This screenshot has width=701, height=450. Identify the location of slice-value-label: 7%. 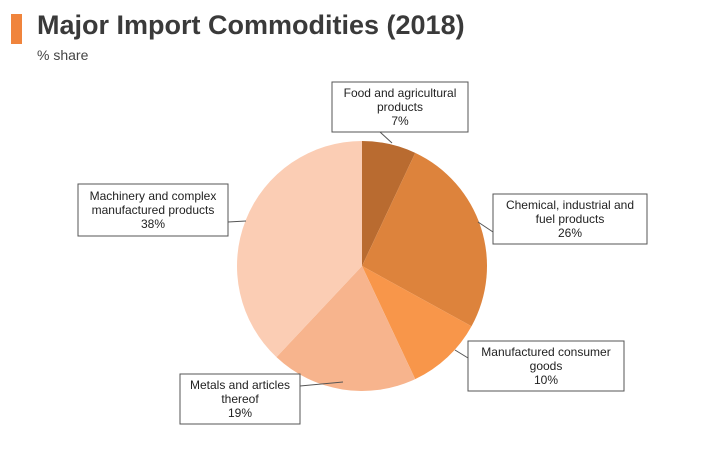
(400, 121).